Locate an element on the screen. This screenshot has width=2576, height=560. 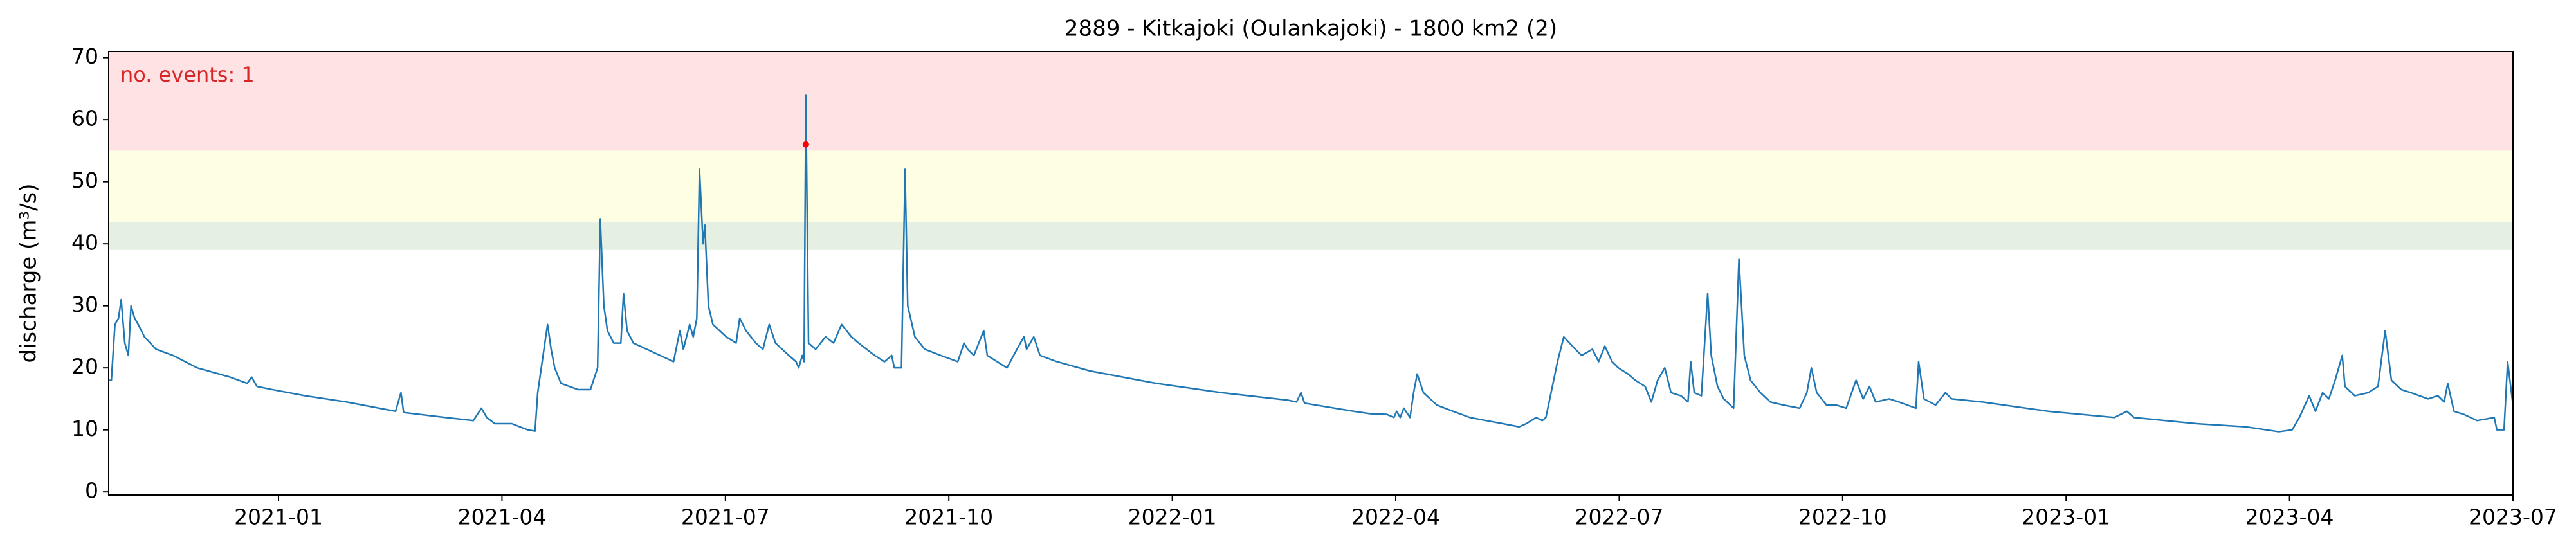
y-axis-label: discharge (m³/s) is located at coordinates (29, 273).